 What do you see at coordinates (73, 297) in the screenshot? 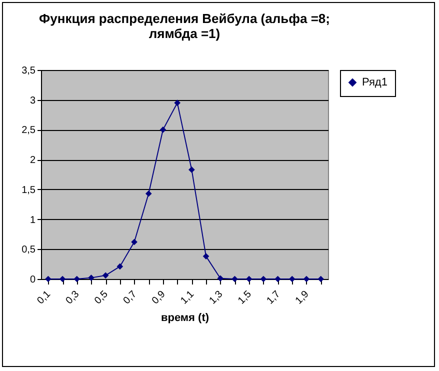
I see `x-tick-label: 0,3` at bounding box center [73, 297].